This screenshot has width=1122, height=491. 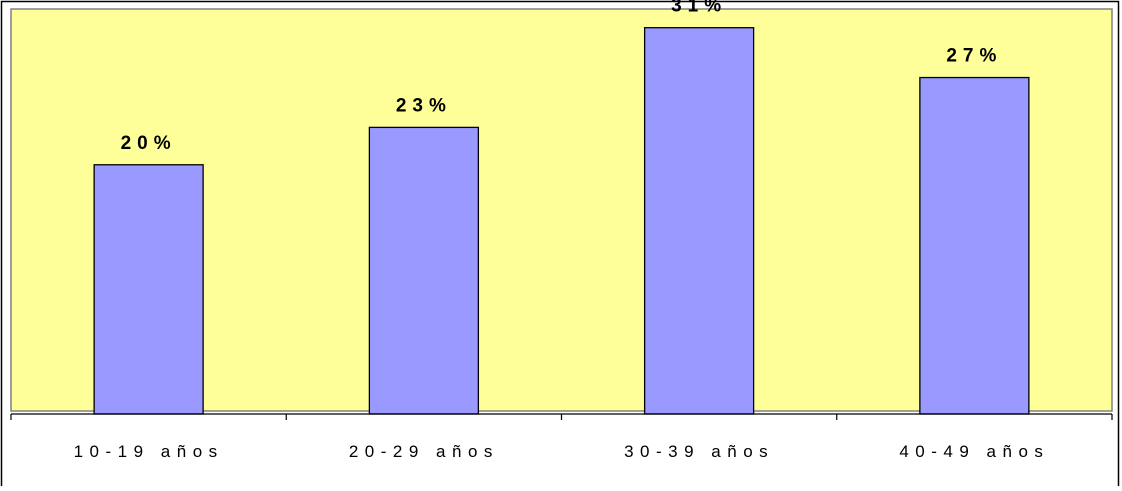 I want to click on data-label-2: 23%, so click(x=424, y=105).